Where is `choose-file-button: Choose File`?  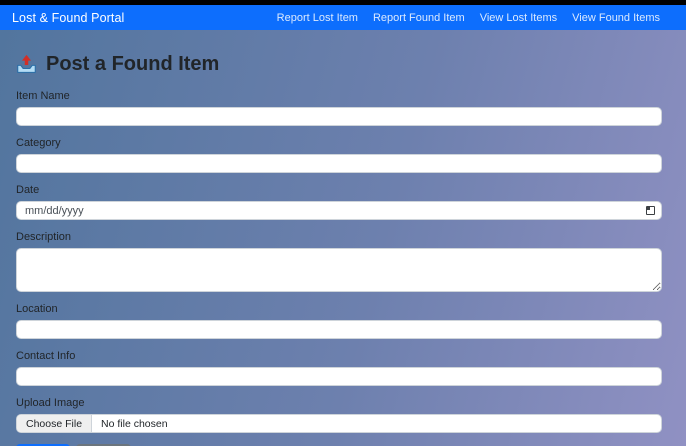
choose-file-button: Choose File is located at coordinates (55, 423).